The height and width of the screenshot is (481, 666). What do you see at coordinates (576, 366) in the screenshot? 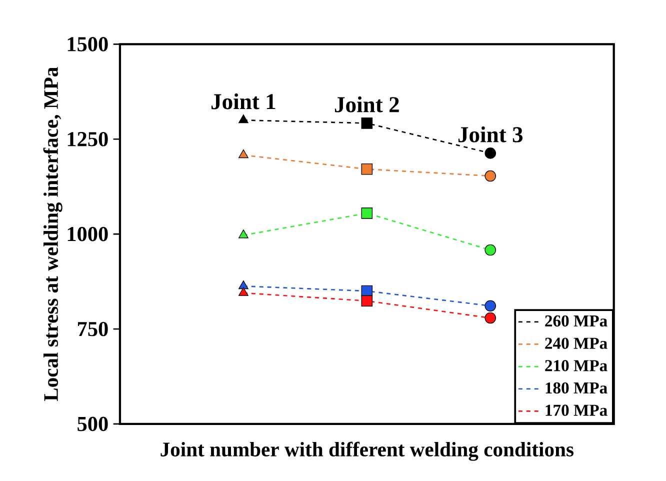
I see `legend-label: 210 MPa` at bounding box center [576, 366].